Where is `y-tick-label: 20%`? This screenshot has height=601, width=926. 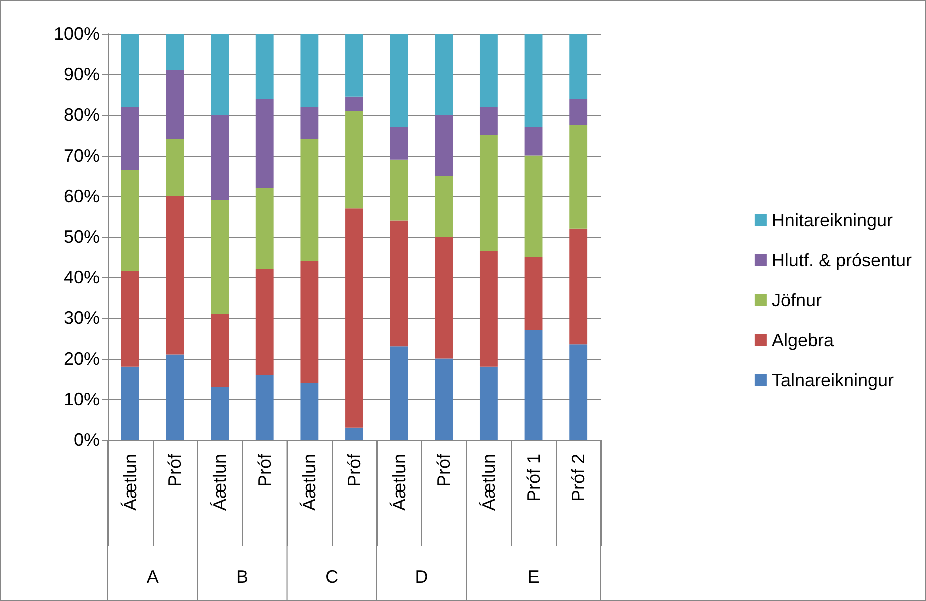
y-tick-label: 20% is located at coordinates (82, 358).